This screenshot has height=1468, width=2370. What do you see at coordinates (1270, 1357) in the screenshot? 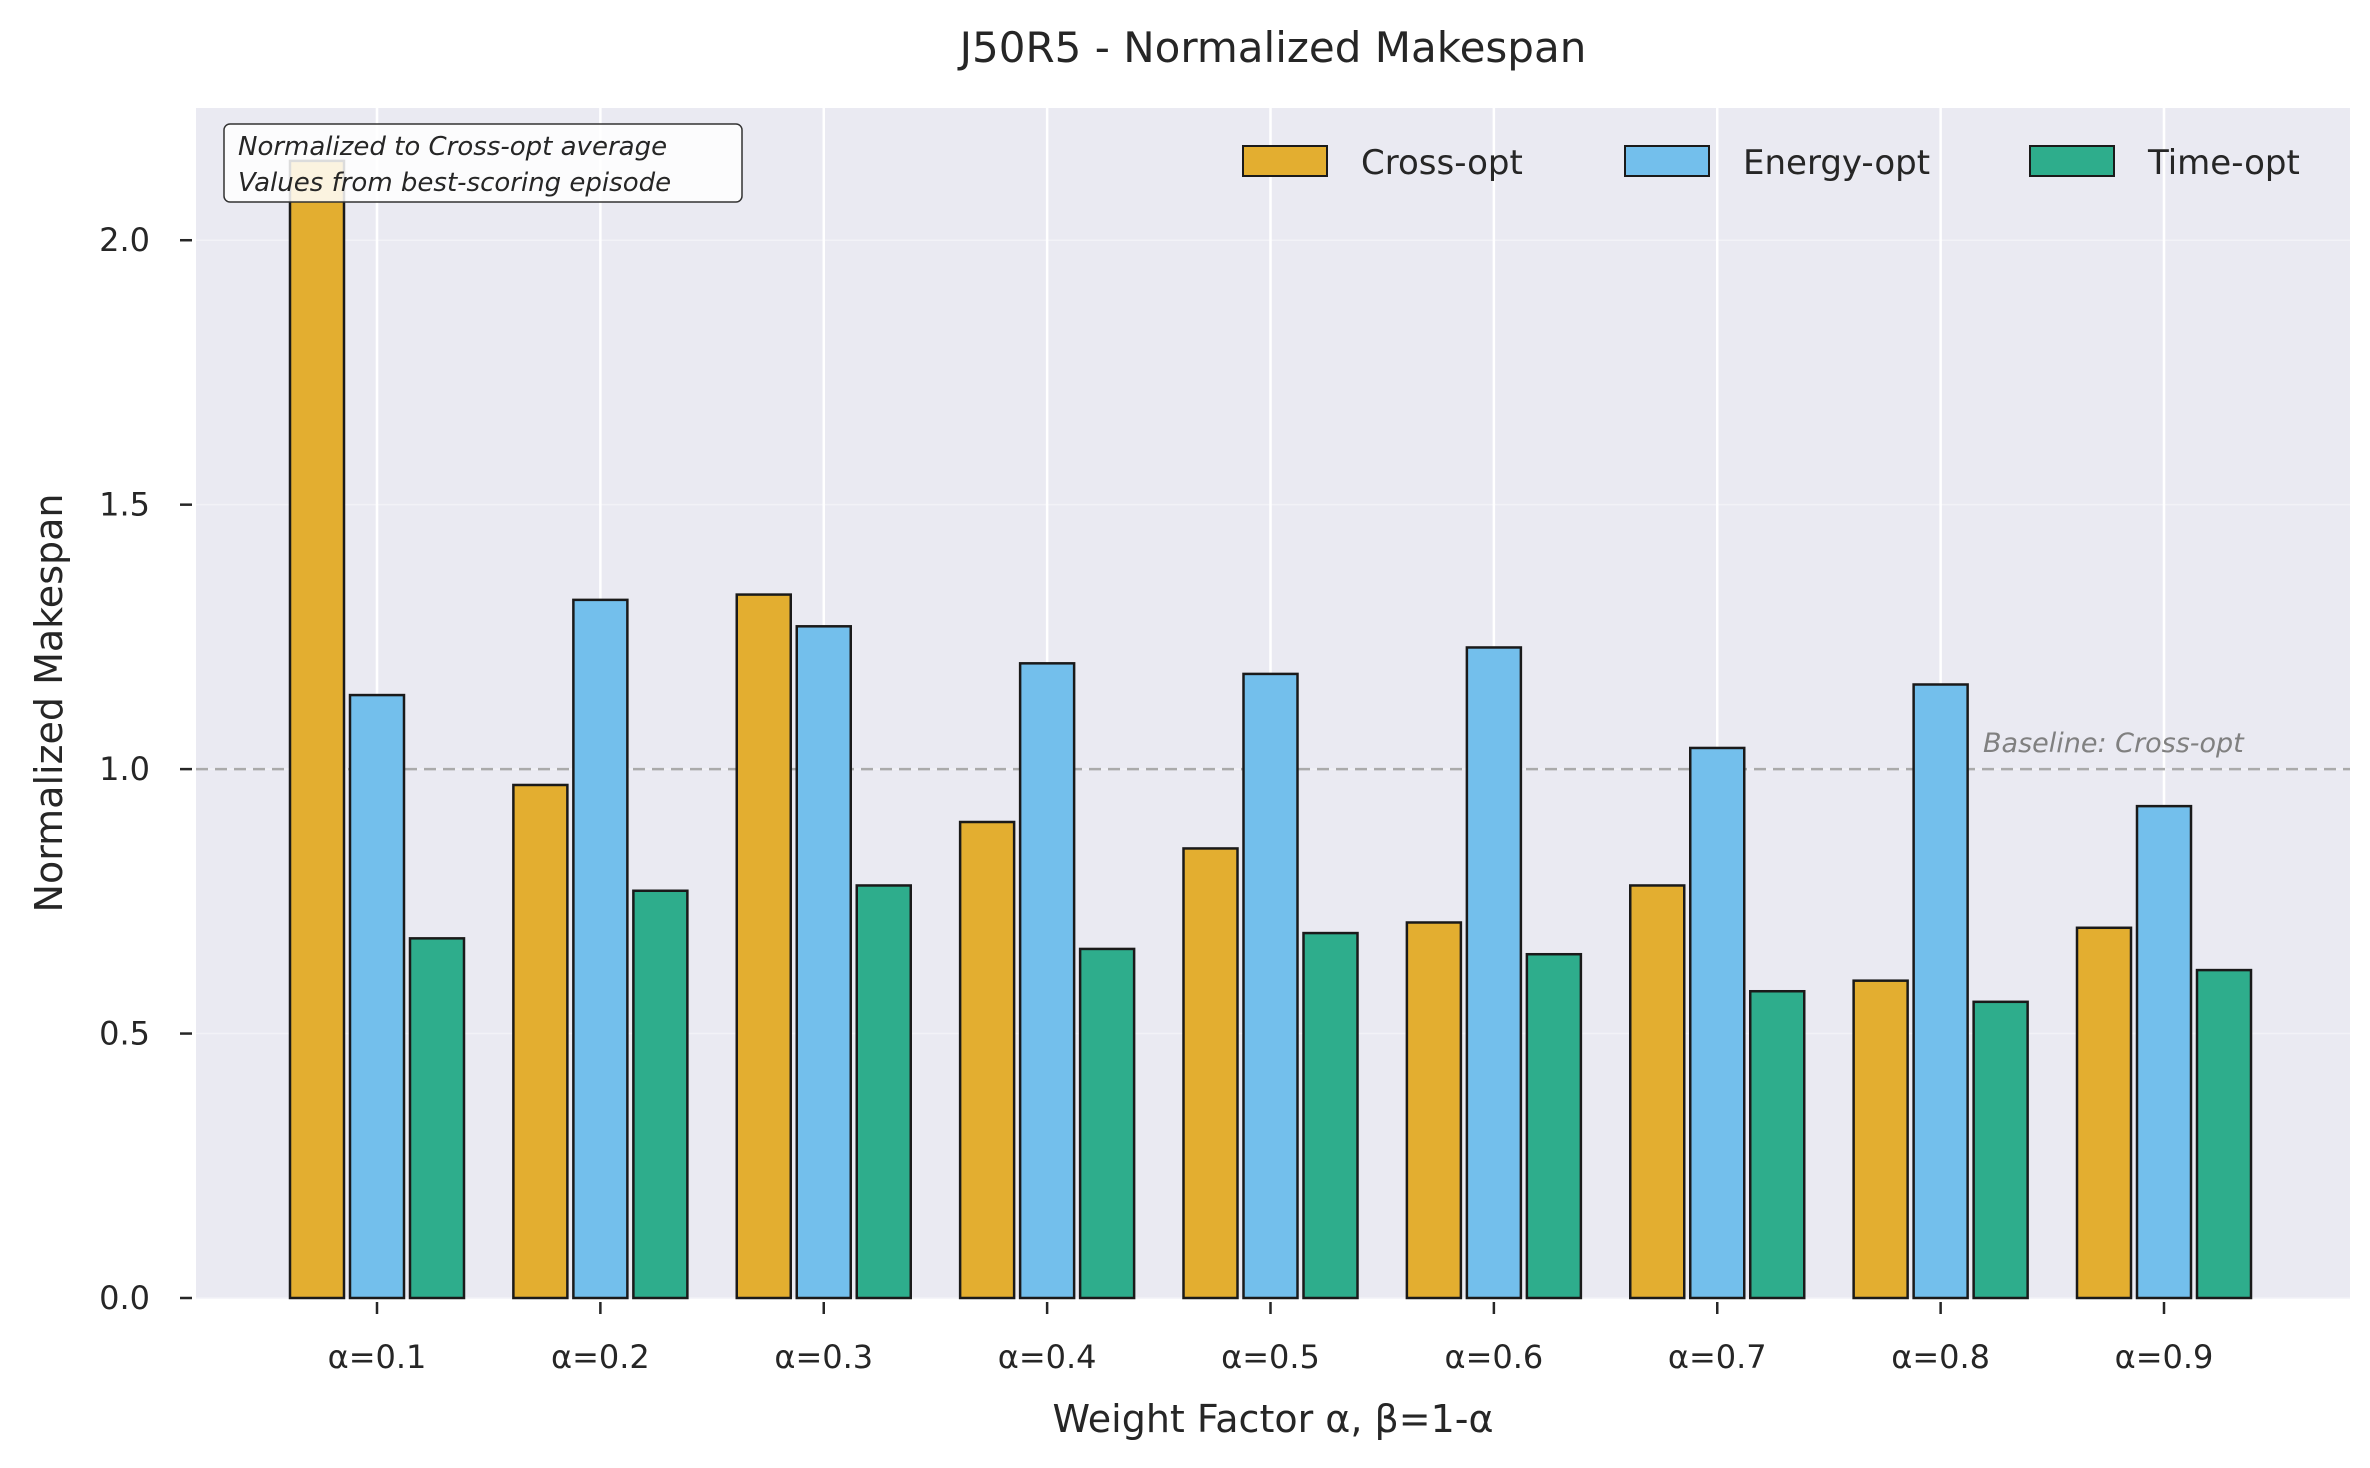
I see `x-tick-label: α=0.5` at bounding box center [1270, 1357].